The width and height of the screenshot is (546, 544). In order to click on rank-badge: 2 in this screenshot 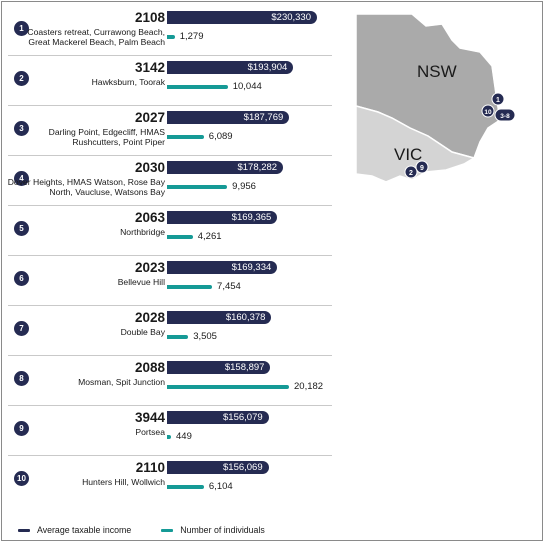, I will do `click(21, 78)`.